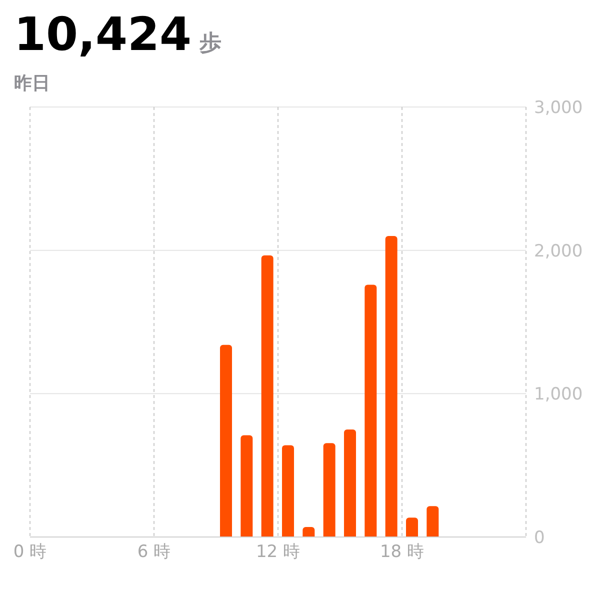  What do you see at coordinates (32, 83) in the screenshot?
I see `chart-subtitle: 昨日` at bounding box center [32, 83].